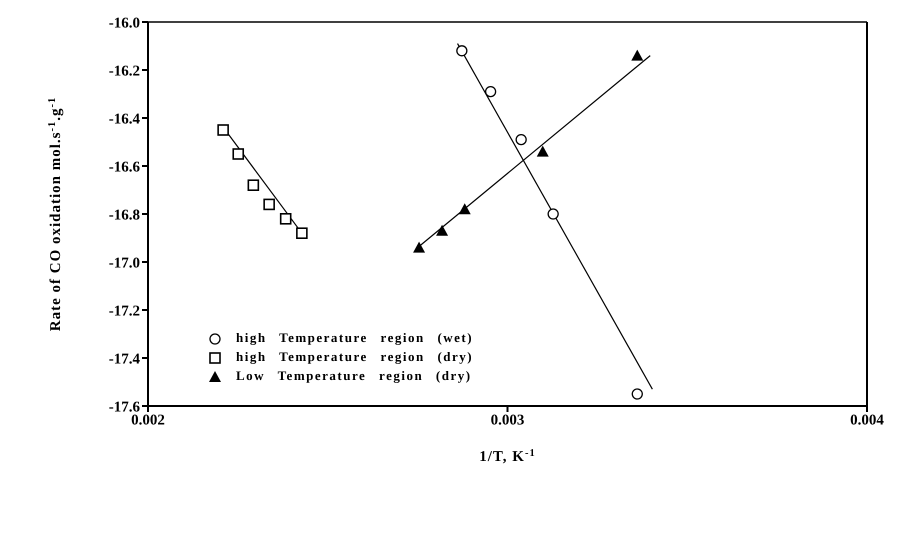 The image size is (902, 543). Describe the element at coordinates (507, 456) in the screenshot. I see `x-axis-title: 1/T, K$^{-1}$` at that location.